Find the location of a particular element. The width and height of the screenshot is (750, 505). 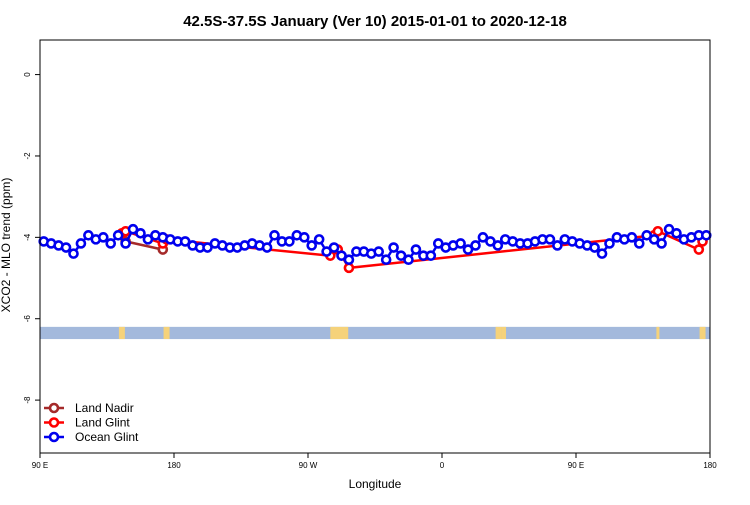

legend-label-ocean-glint: Ocean Glint is located at coordinates (107, 437).